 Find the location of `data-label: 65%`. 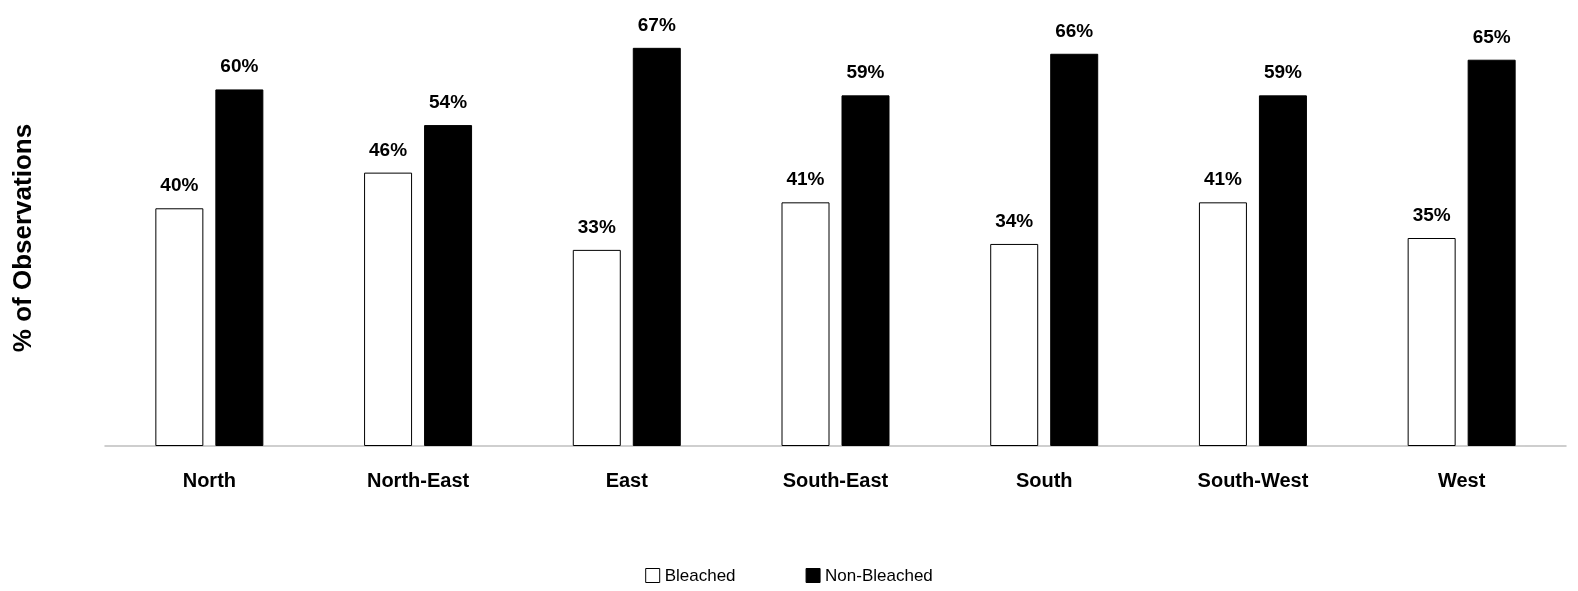

data-label: 65% is located at coordinates (1491, 36).